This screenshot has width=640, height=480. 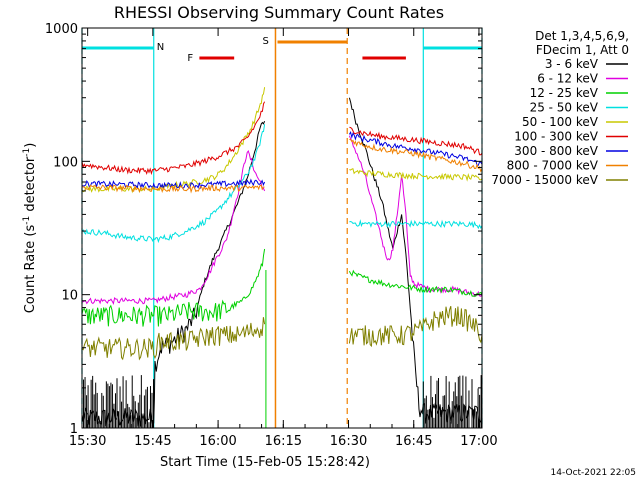 What do you see at coordinates (87, 441) in the screenshot?
I see `x-tick-label: 15:30` at bounding box center [87, 441].